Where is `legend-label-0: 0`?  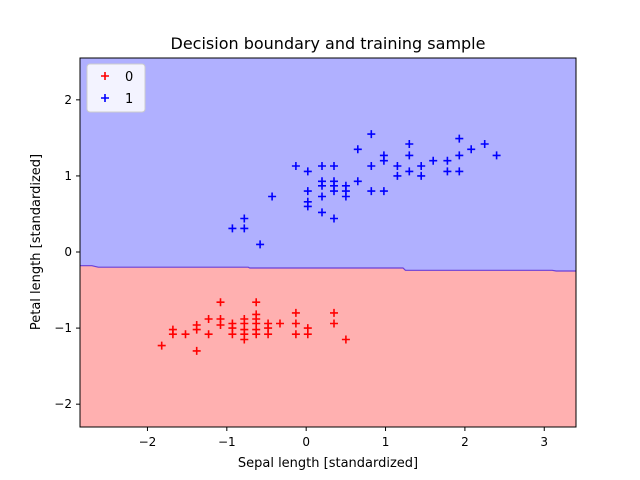
legend-label-0: 0 is located at coordinates (129, 77).